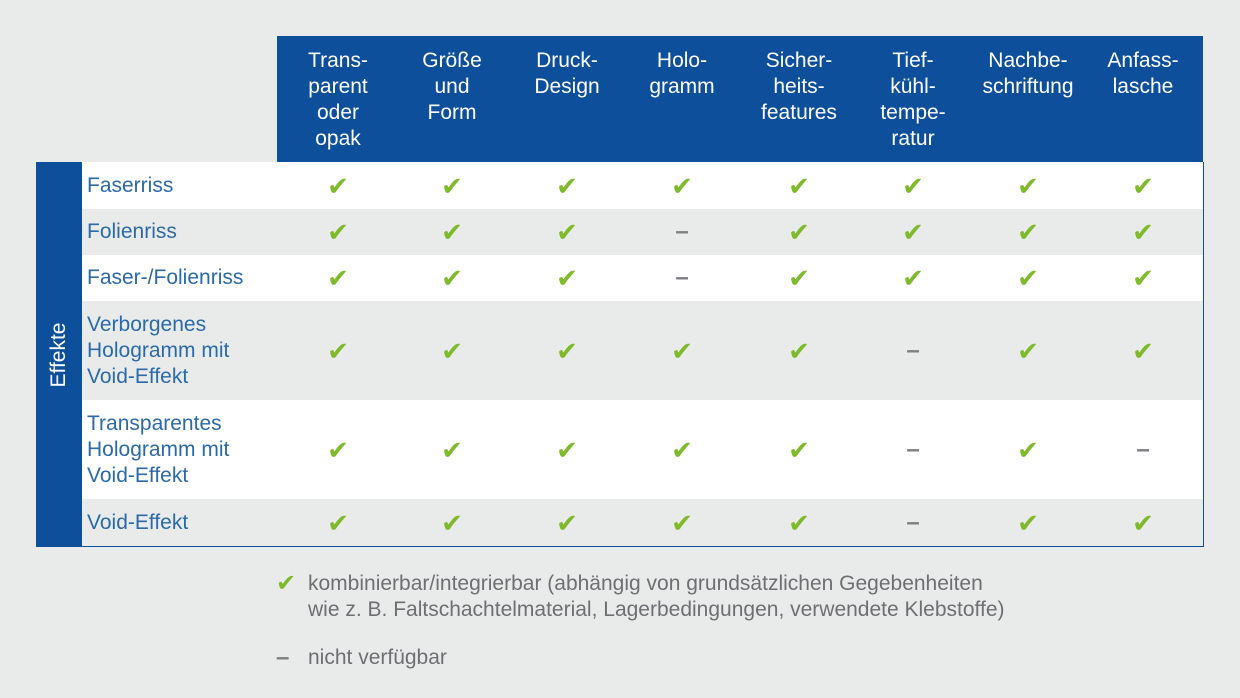 Image resolution: width=1240 pixels, height=698 pixels. I want to click on legend-item: – nicht verfügbar, so click(726, 658).